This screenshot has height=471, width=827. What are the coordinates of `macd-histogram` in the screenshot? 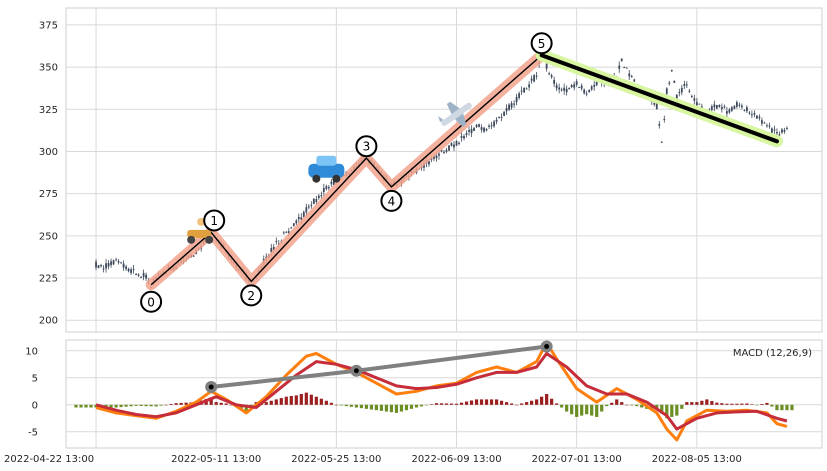 It's located at (434, 405).